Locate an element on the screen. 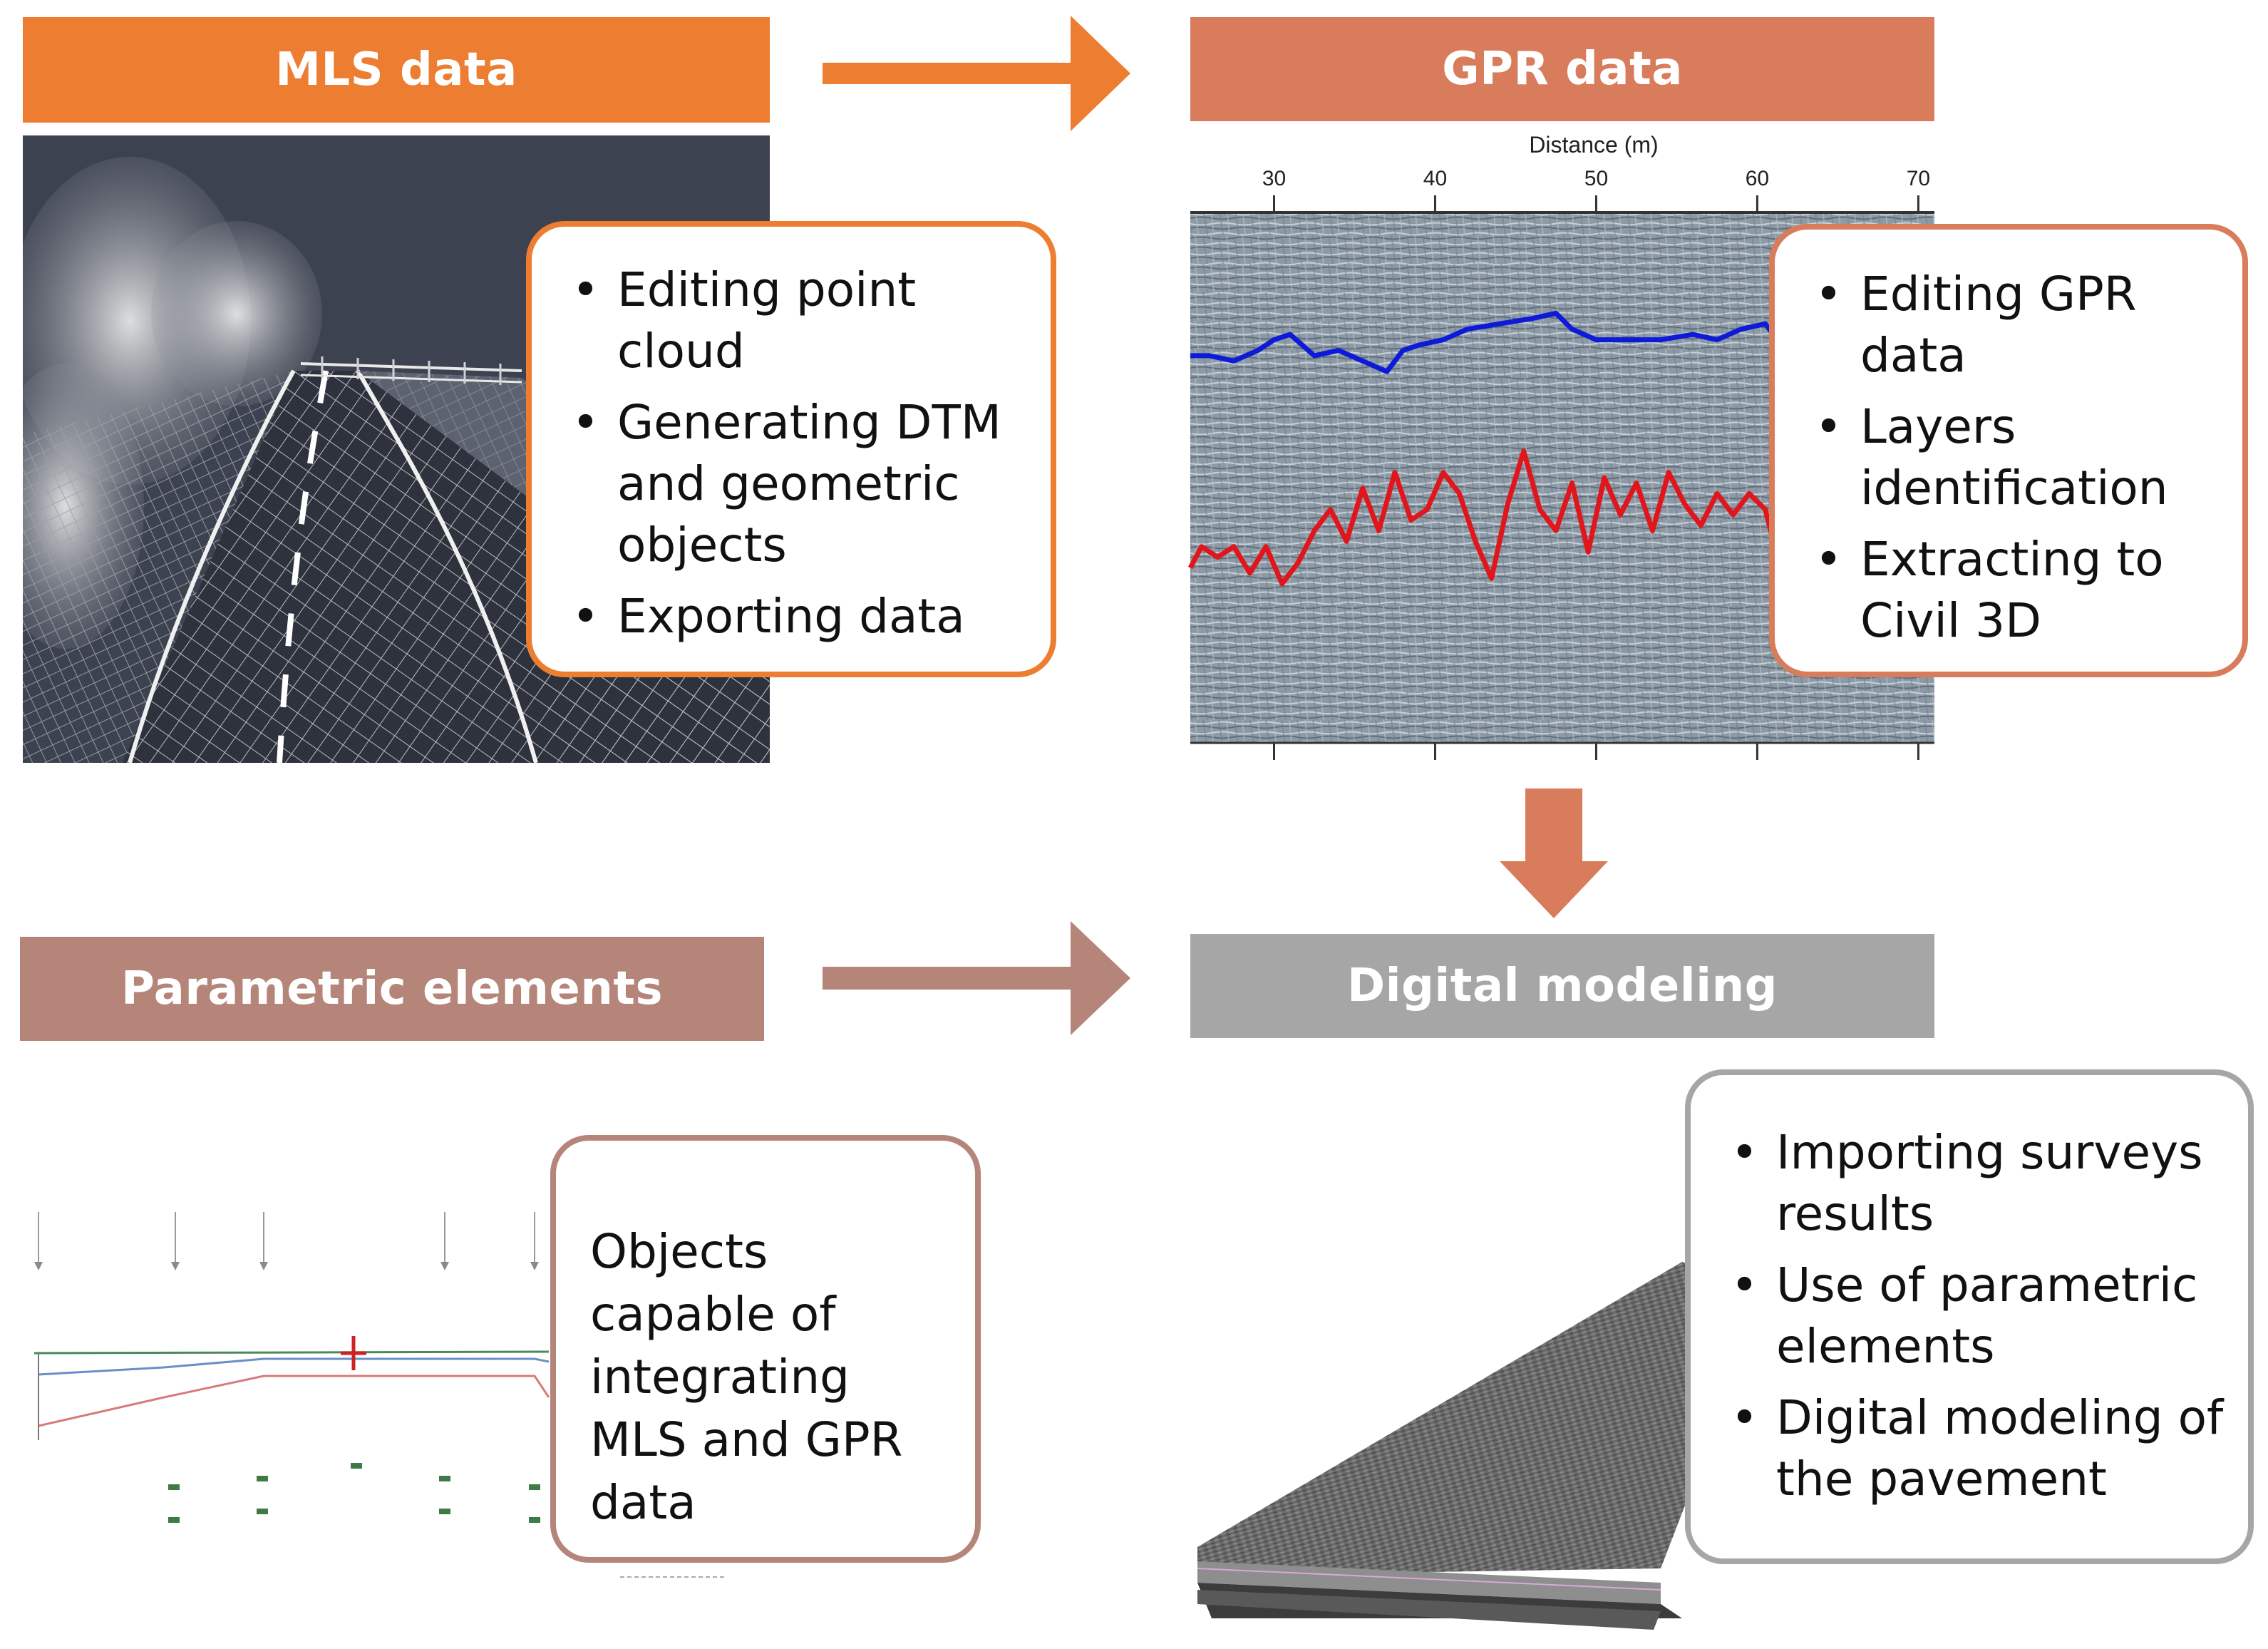  parametric-elements-header-label: Parametric elements is located at coordinates (392, 988).